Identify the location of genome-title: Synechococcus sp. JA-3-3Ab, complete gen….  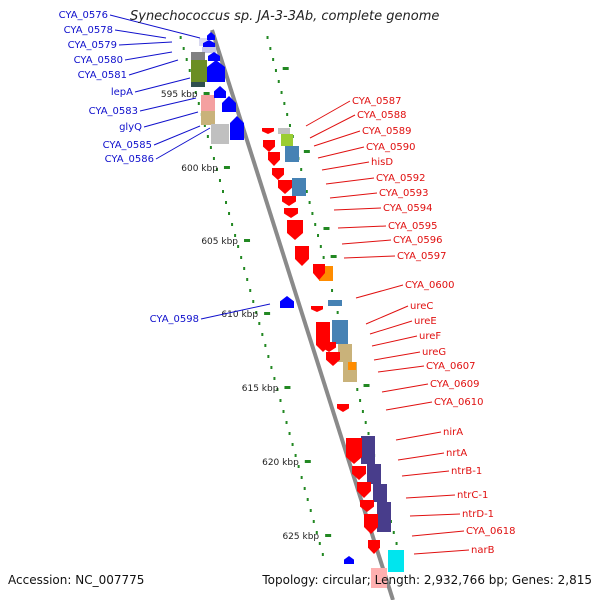
(285, 16).